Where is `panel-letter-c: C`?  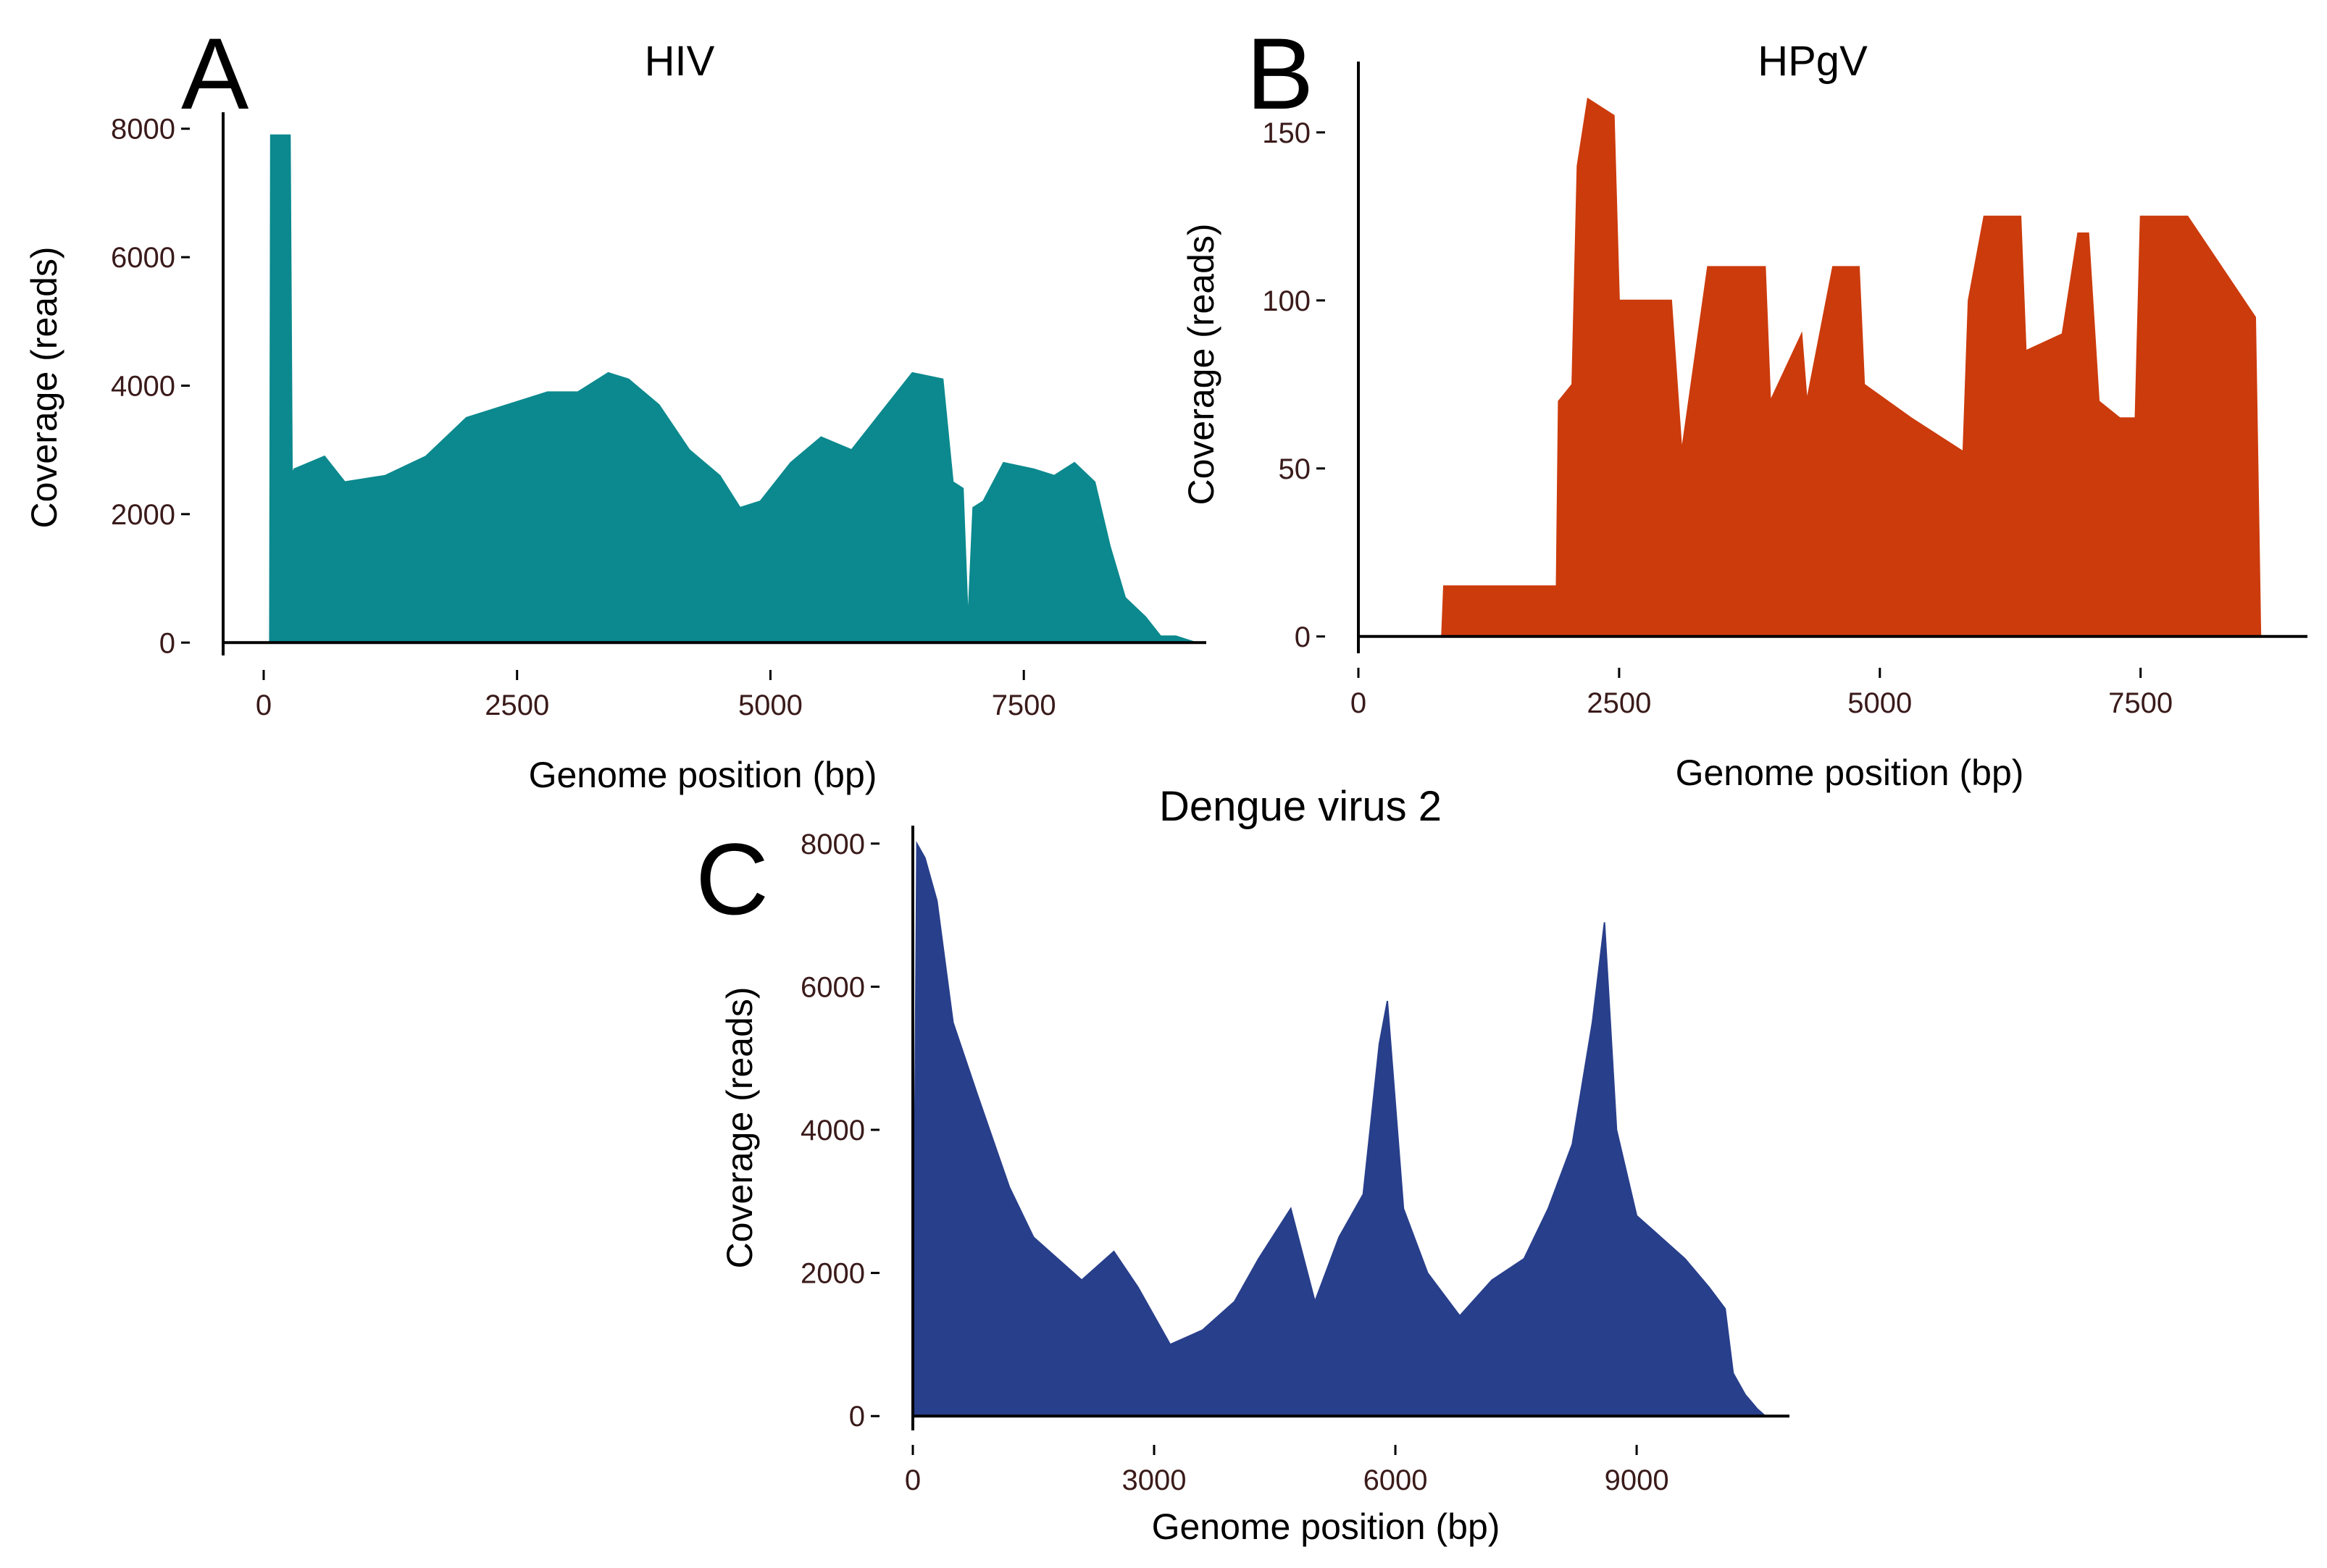
panel-letter-c: C is located at coordinates (732, 879).